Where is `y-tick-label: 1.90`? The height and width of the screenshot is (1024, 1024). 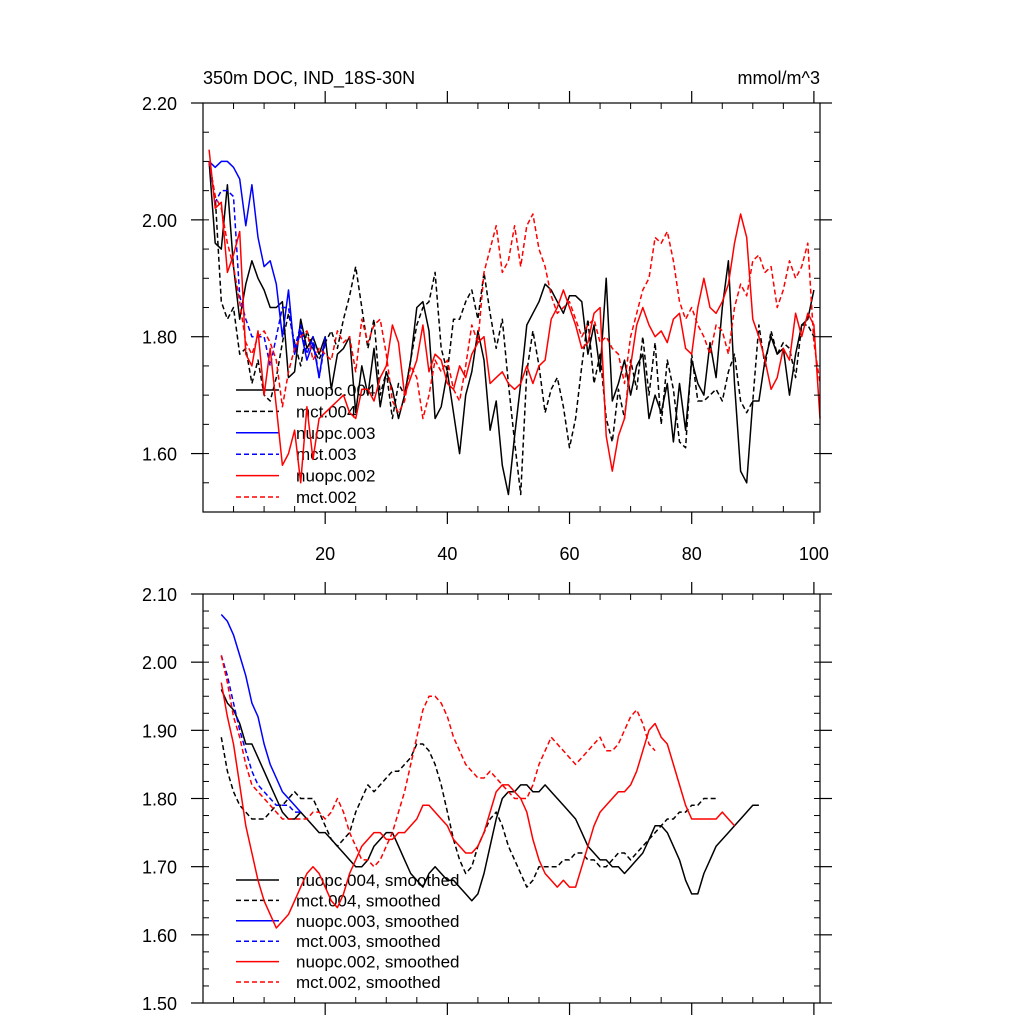
y-tick-label: 1.90 is located at coordinates (159, 731).